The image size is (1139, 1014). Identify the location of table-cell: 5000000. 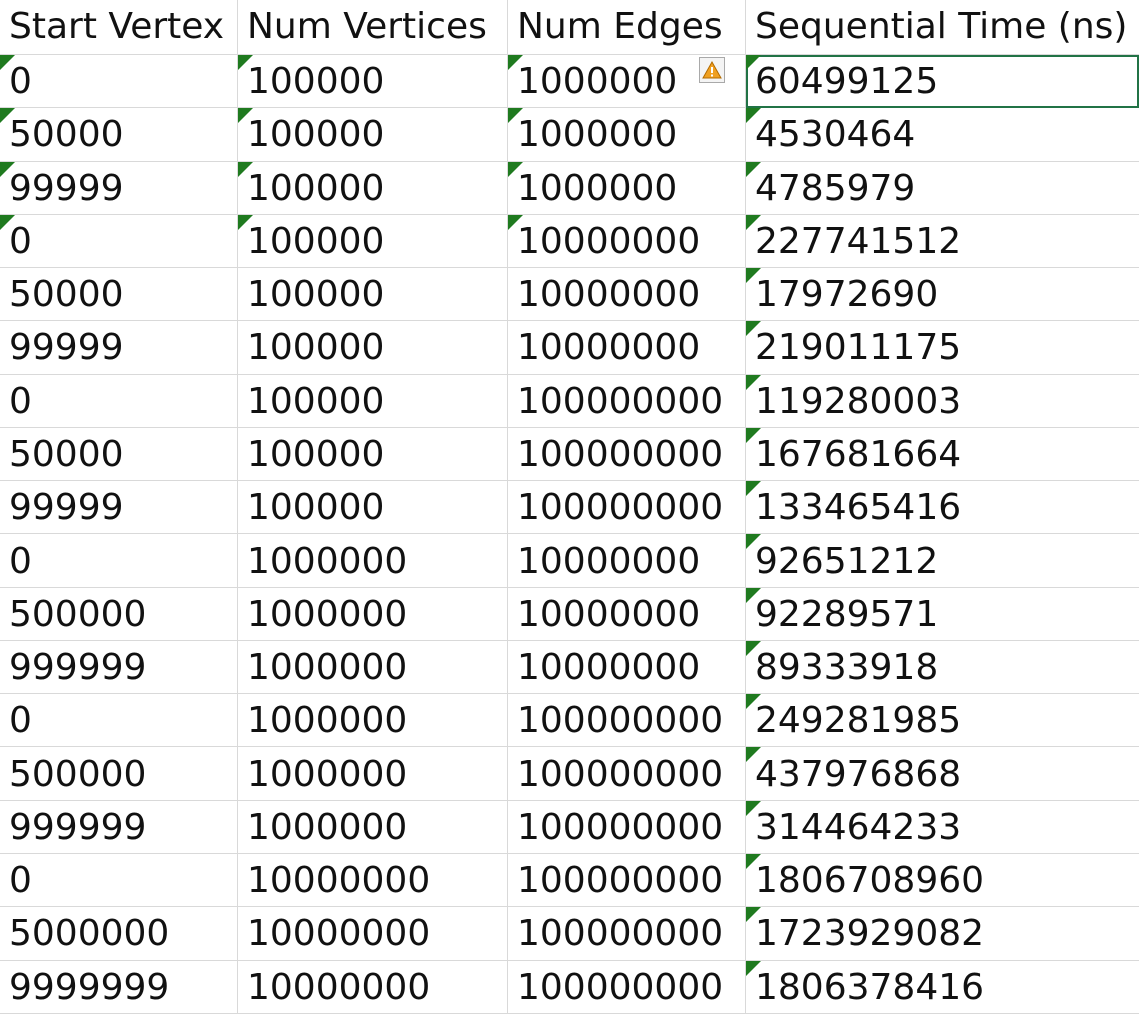
(119, 934).